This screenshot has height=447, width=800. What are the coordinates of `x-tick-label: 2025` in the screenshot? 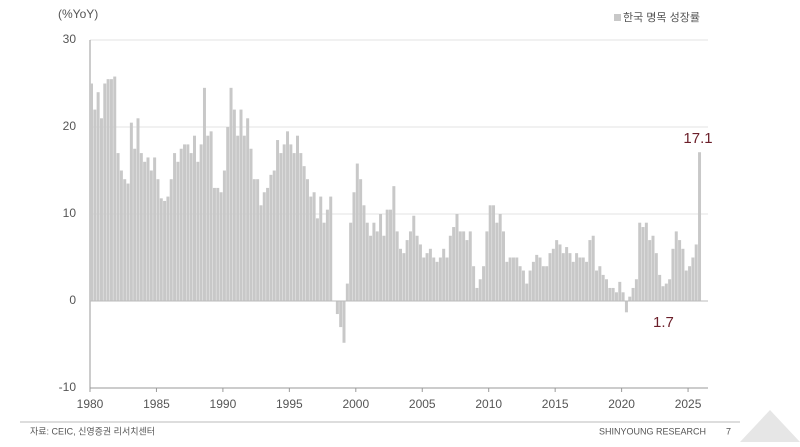 It's located at (688, 404).